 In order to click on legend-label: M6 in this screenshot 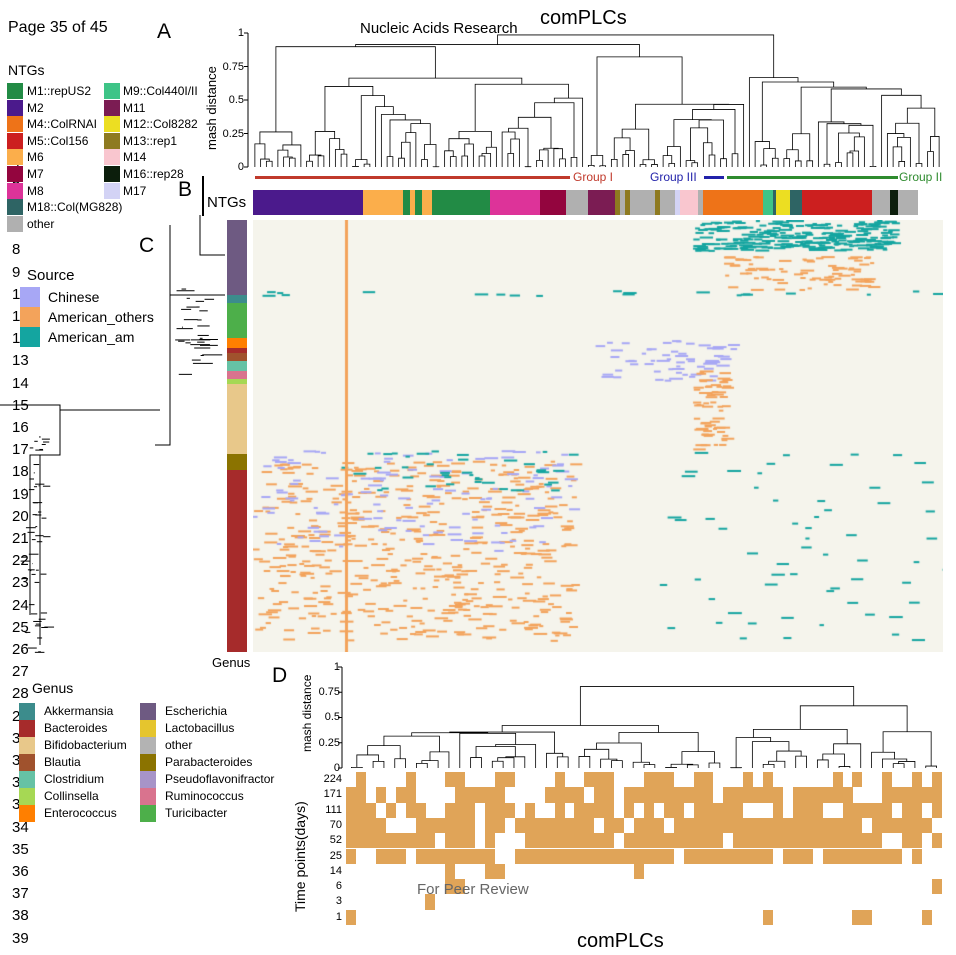, I will do `click(35, 157)`.